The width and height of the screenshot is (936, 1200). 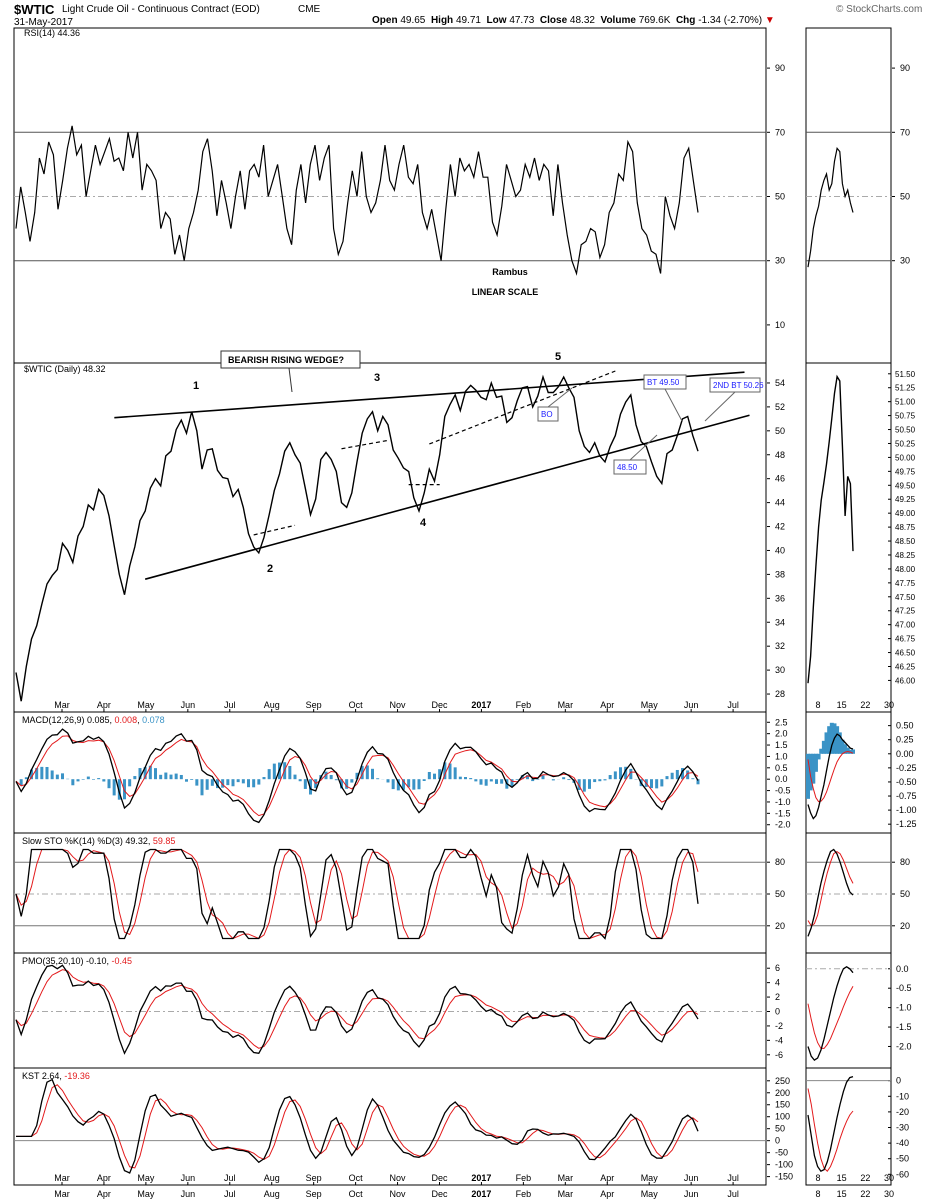 What do you see at coordinates (566, 1194) in the screenshot?
I see `x-axis-bottom-label: Mar` at bounding box center [566, 1194].